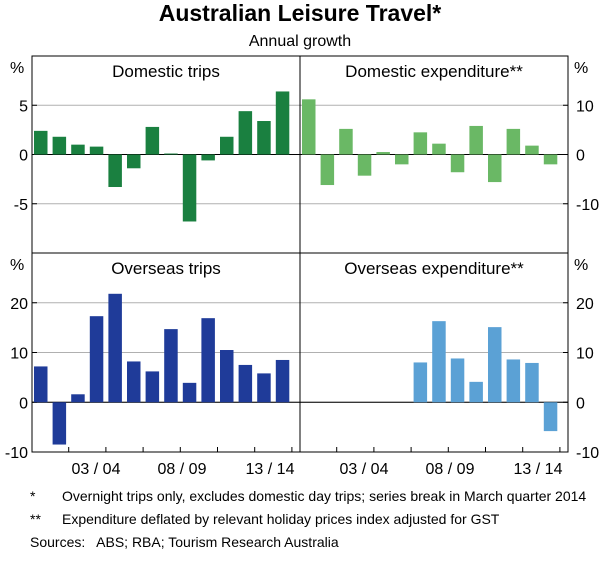  What do you see at coordinates (166, 71) in the screenshot?
I see `panel-title: Domestic trips` at bounding box center [166, 71].